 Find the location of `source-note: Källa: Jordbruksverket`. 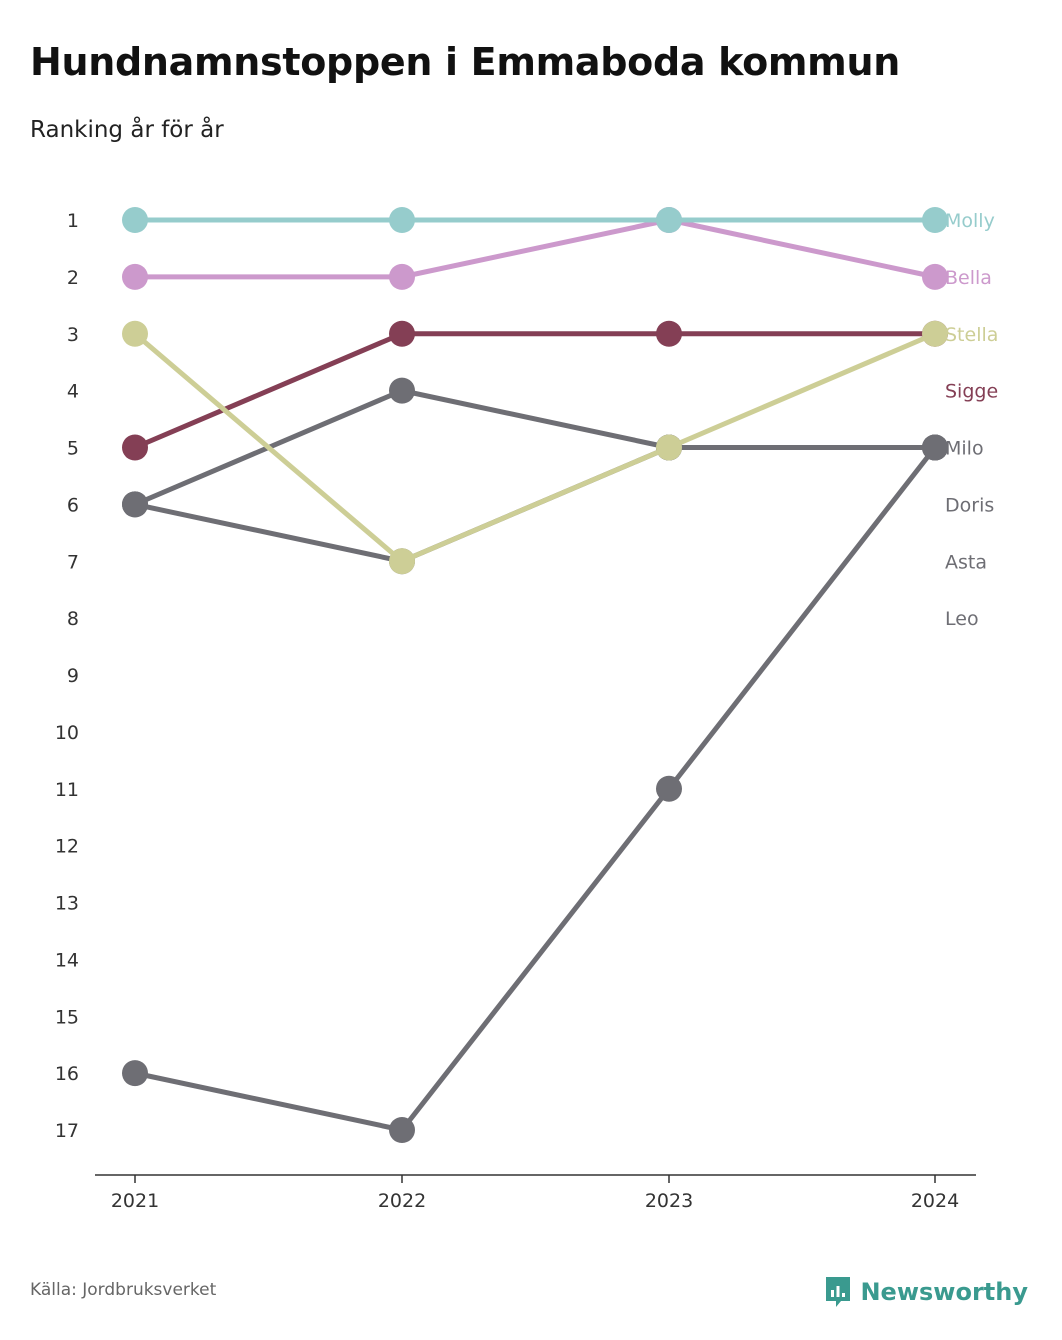

source-note: Källa: Jordbruksverket is located at coordinates (123, 1290).